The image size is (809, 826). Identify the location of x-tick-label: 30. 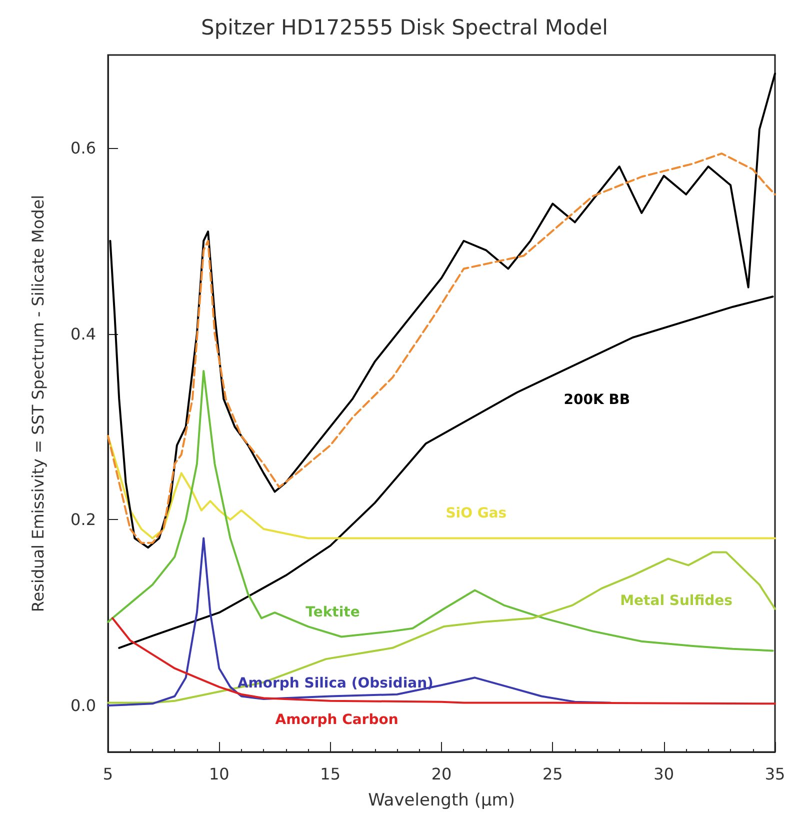
(664, 774).